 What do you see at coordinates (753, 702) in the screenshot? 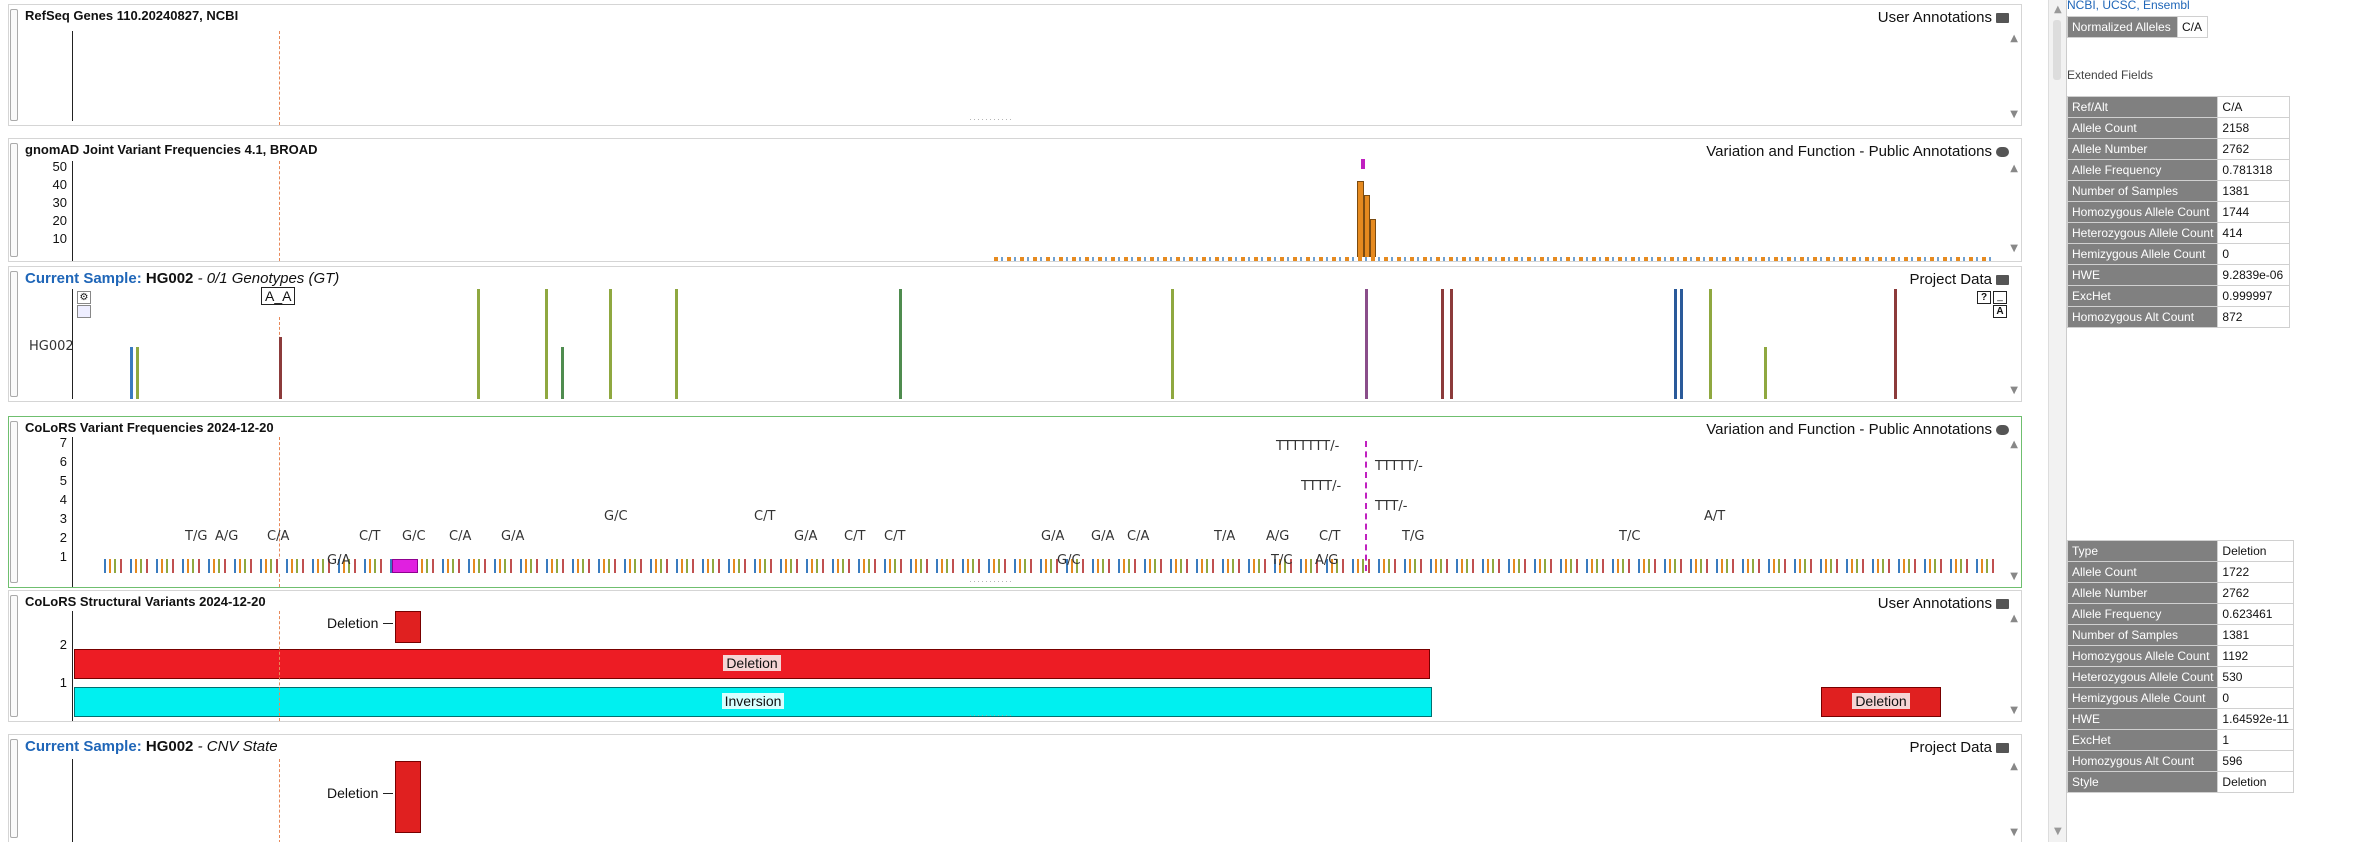
I see `sv-inversion: Inversion` at bounding box center [753, 702].